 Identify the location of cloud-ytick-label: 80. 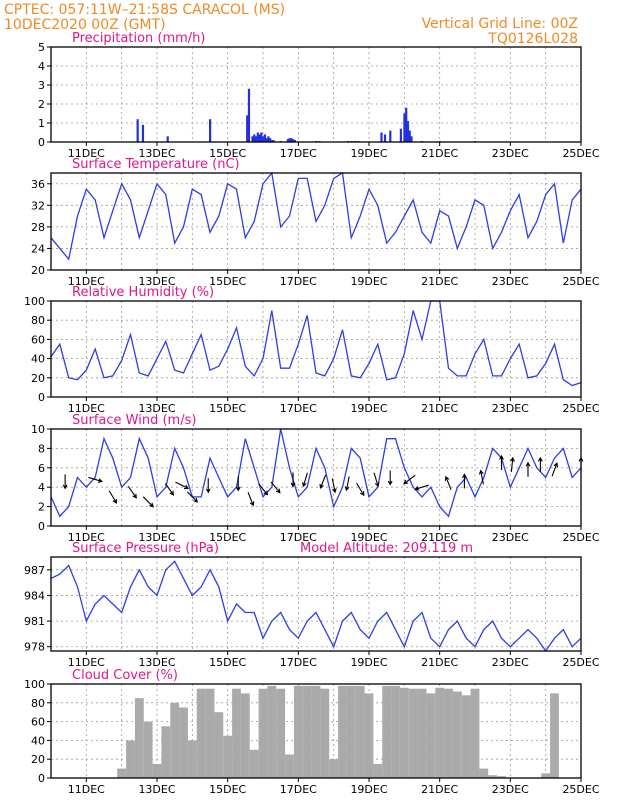
(38, 703).